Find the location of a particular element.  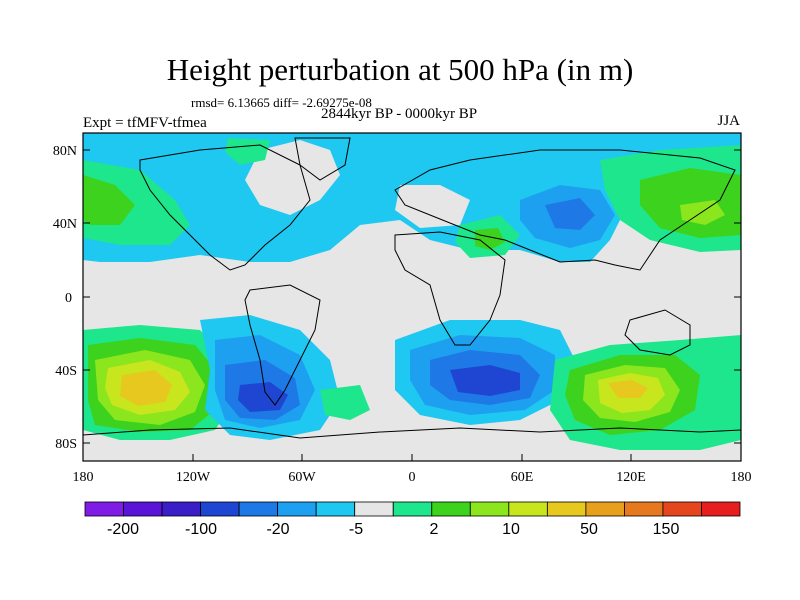

colorbar-label-2: 2 is located at coordinates (434, 529).